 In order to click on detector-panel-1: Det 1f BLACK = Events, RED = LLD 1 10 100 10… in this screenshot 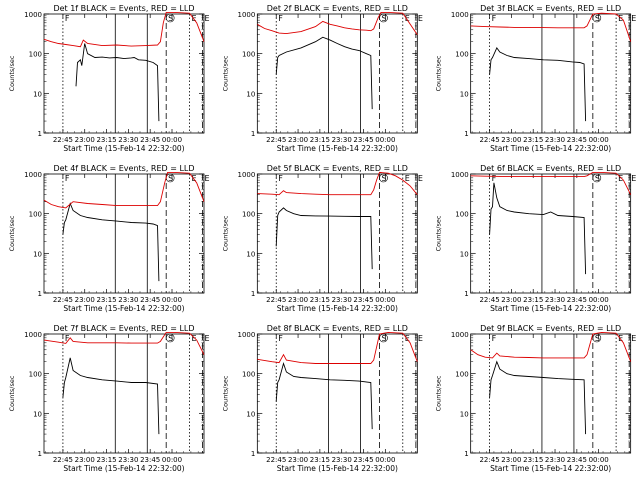, I will do `click(109, 78)`.